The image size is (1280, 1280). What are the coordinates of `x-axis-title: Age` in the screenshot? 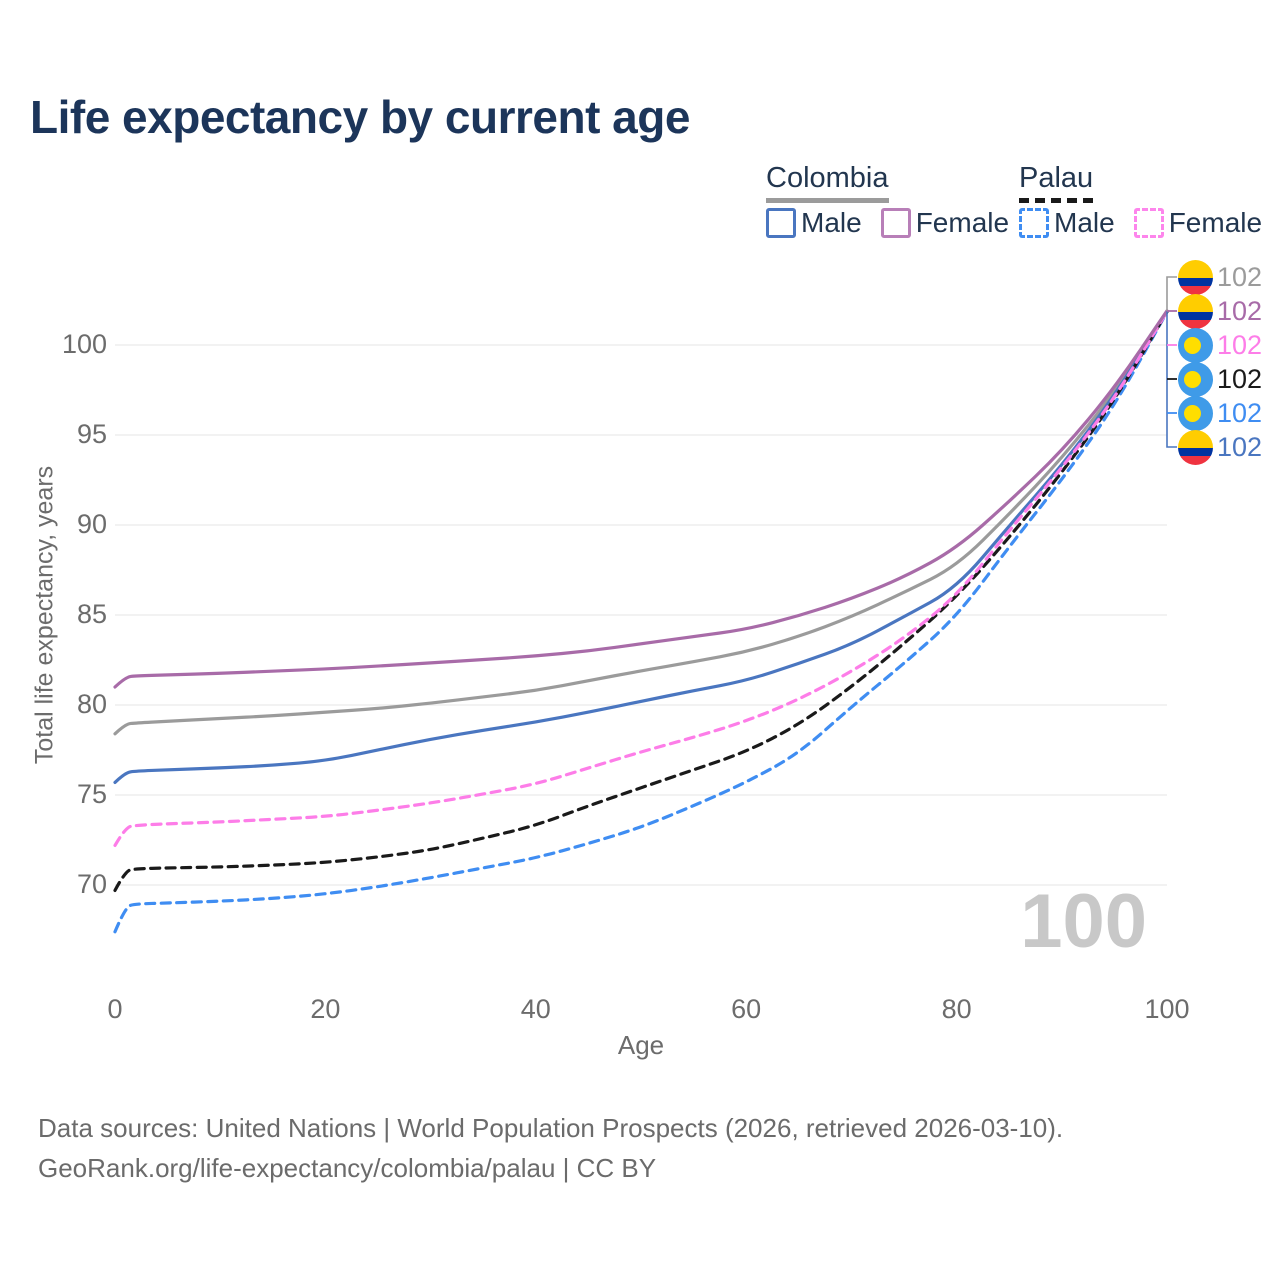 It's located at (641, 1045).